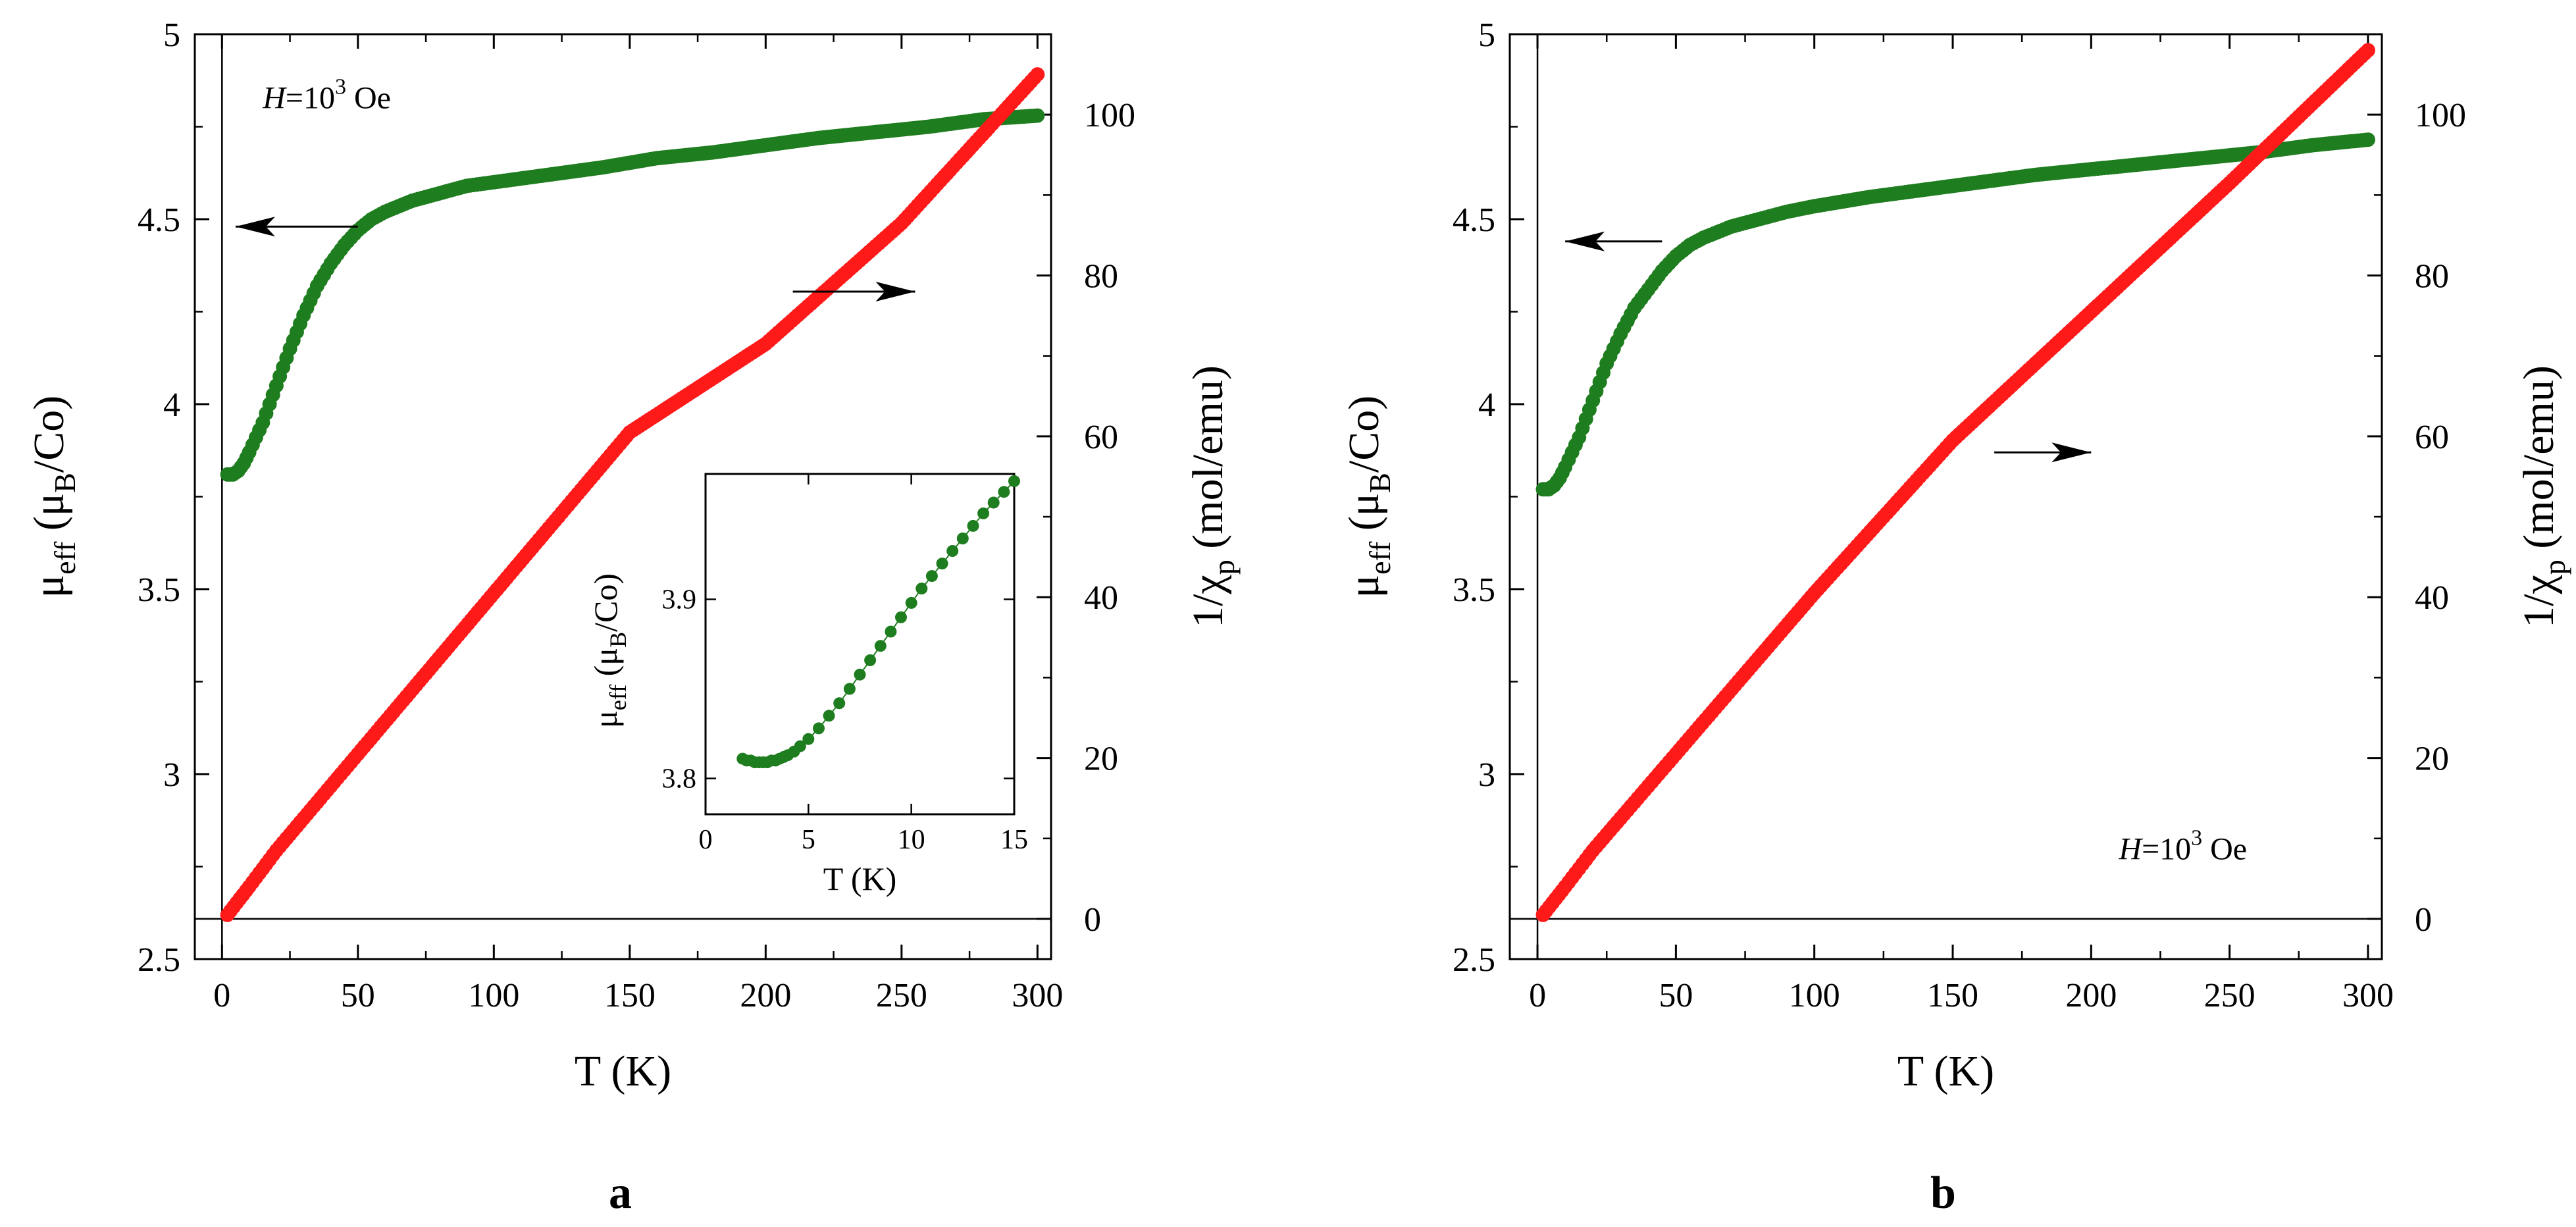 This screenshot has height=1227, width=2576. I want to click on inset-y-tick-label: 3.9, so click(679, 600).